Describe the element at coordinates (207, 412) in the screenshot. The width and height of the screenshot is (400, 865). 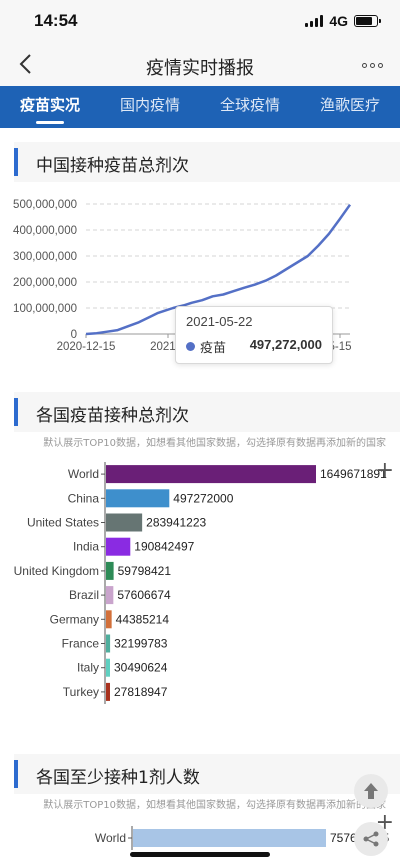
I see `section-header-country-doses: 各国疫苗接种总剂次` at that location.